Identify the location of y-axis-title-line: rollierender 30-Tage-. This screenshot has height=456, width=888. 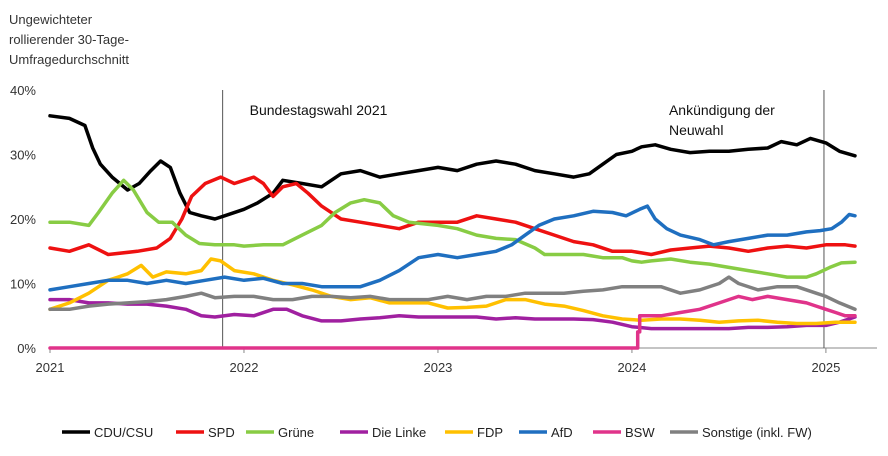
(69, 39).